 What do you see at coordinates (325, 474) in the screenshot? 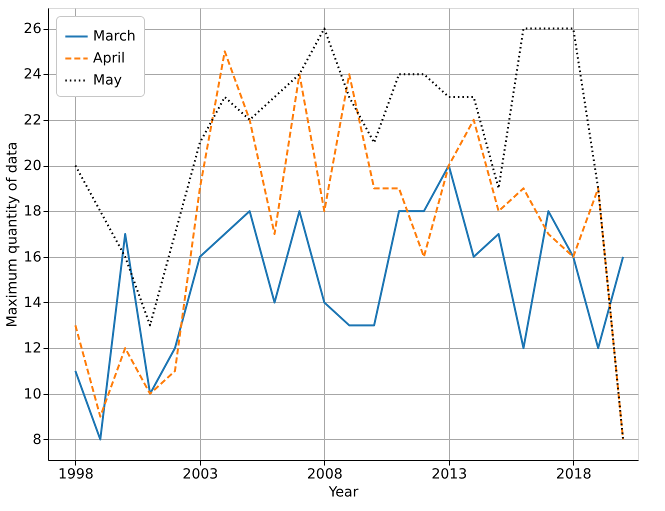
I see `x-tick-label: 2008` at bounding box center [325, 474].